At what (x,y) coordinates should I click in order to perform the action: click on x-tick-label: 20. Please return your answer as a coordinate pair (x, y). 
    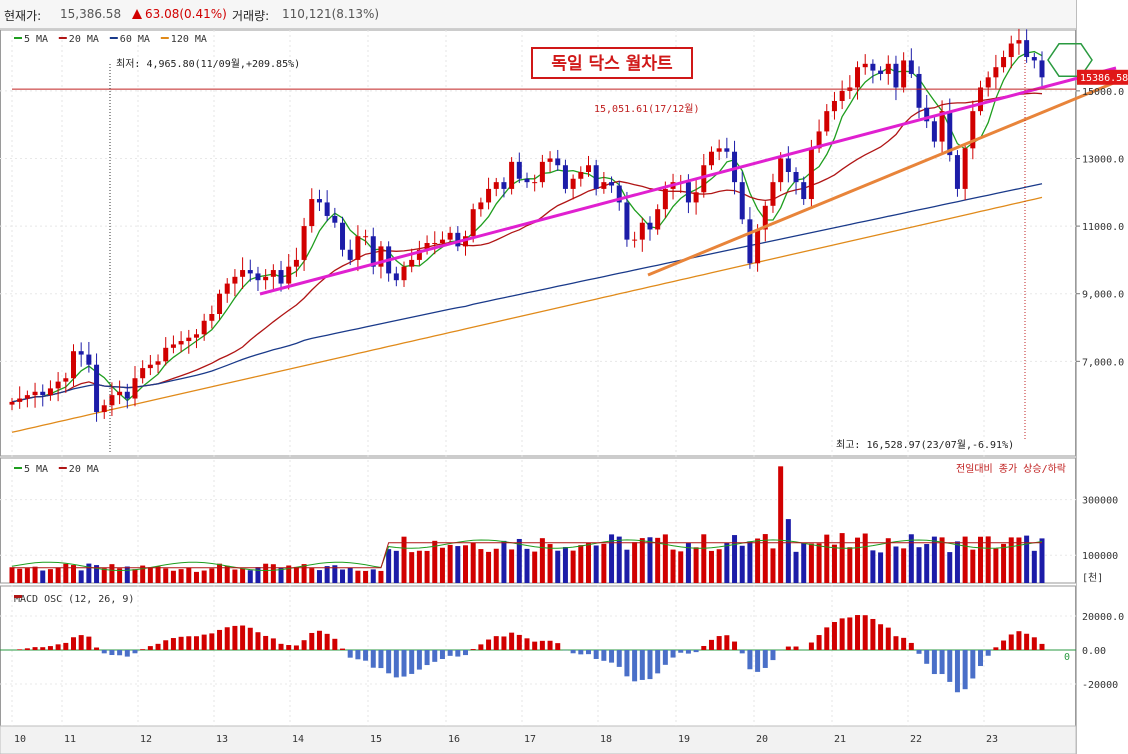
    Looking at the image, I should click on (762, 739).